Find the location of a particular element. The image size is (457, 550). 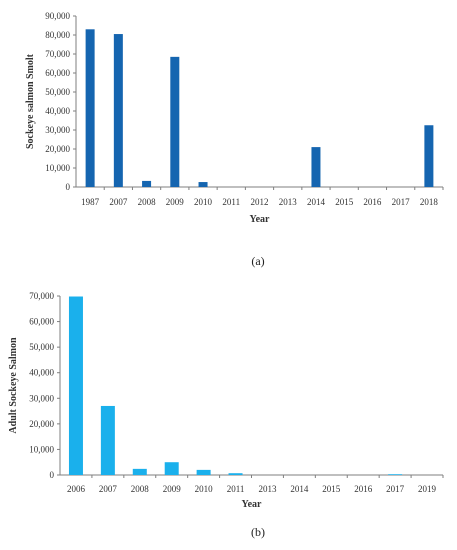

y-tick-label: 90,000 is located at coordinates (57, 16).